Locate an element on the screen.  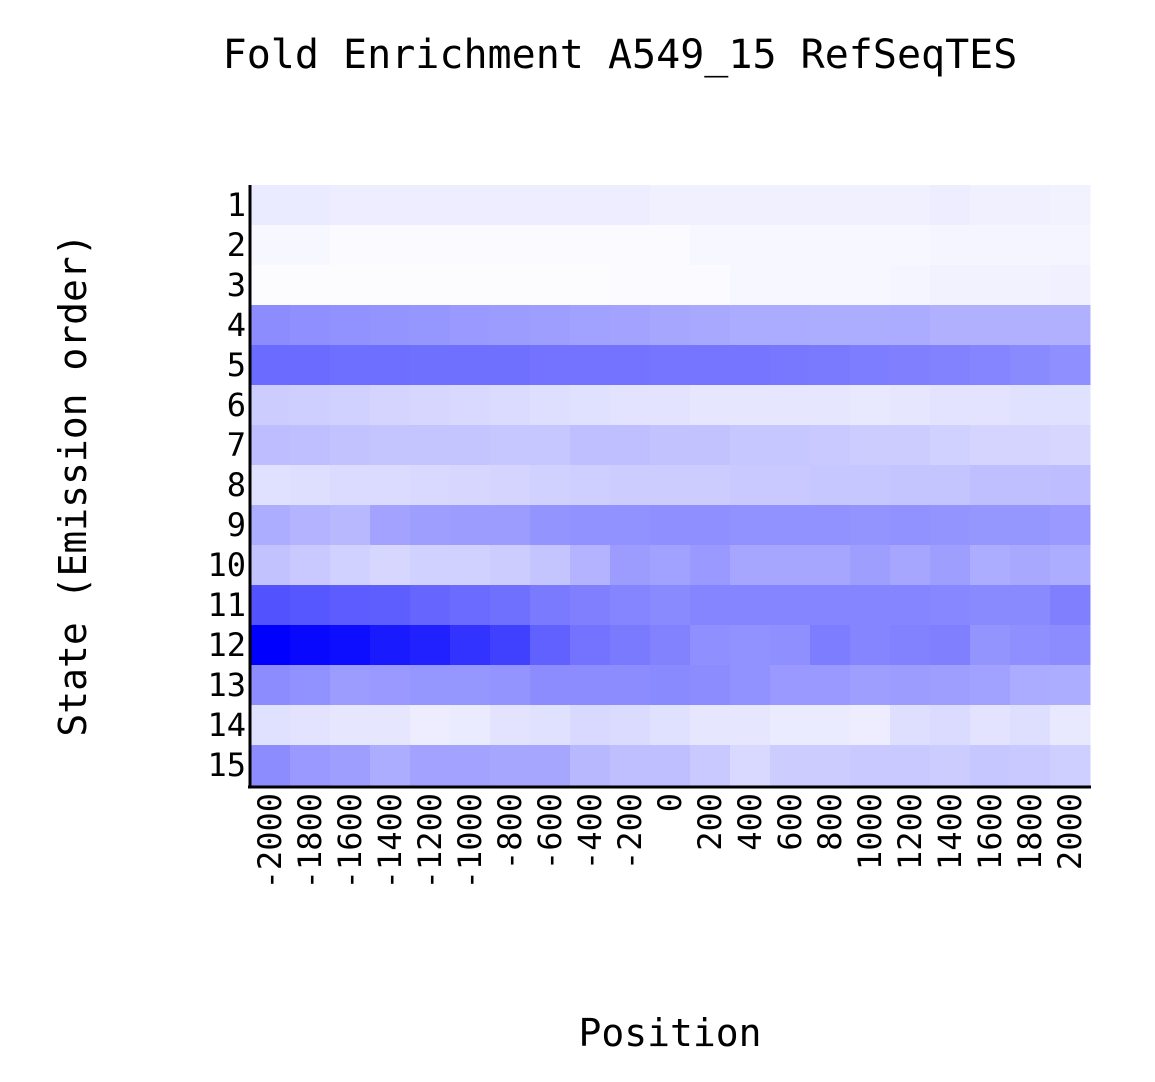
heatmap-cell-state-1-pos--600 is located at coordinates (550, 205).